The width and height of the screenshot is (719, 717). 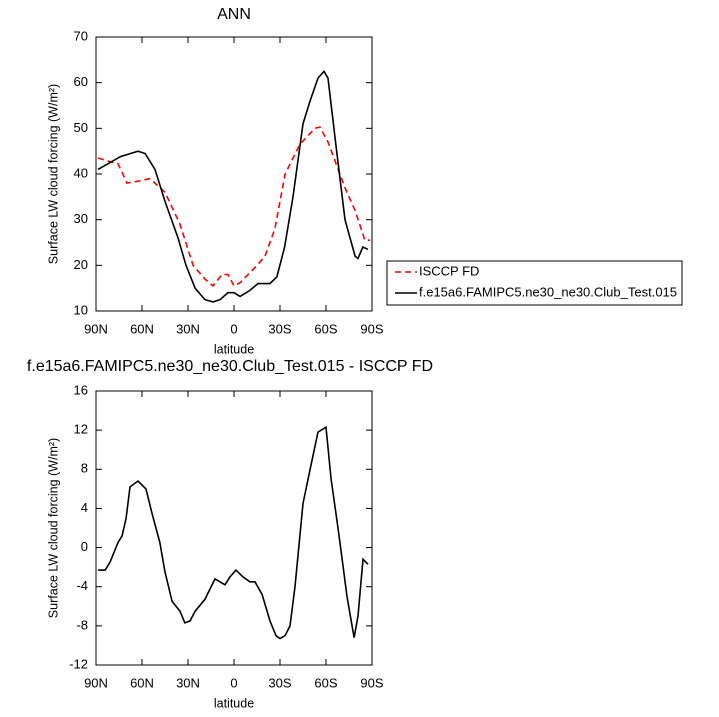 I want to click on y-tick-label: 30, so click(x=81, y=218).